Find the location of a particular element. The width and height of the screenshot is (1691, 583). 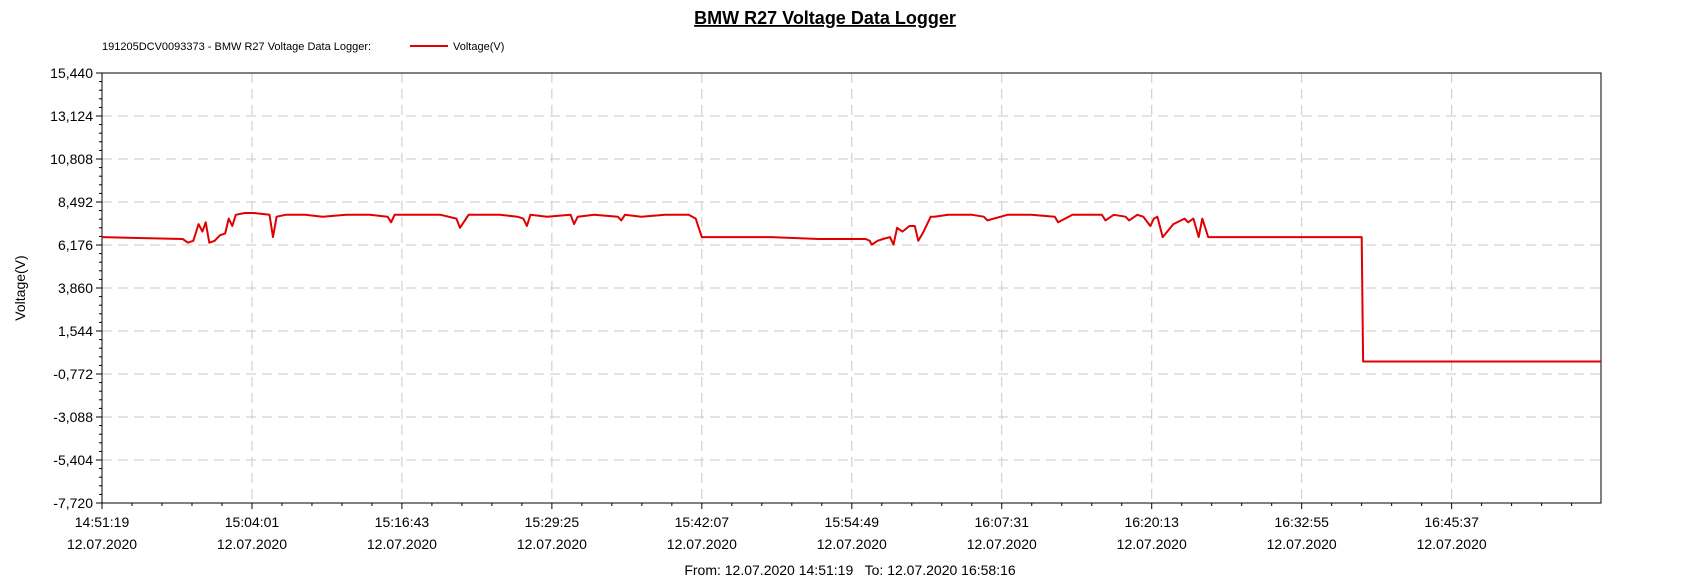

y-tick-label: -5,404 is located at coordinates (73, 460).